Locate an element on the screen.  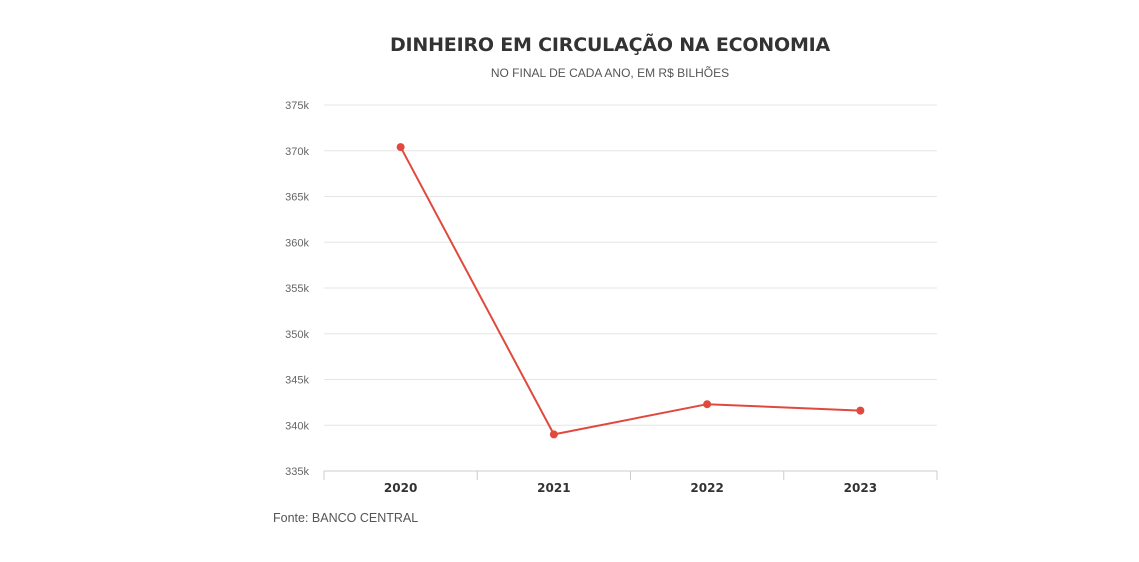
y-tick-label: 370k is located at coordinates (297, 152).